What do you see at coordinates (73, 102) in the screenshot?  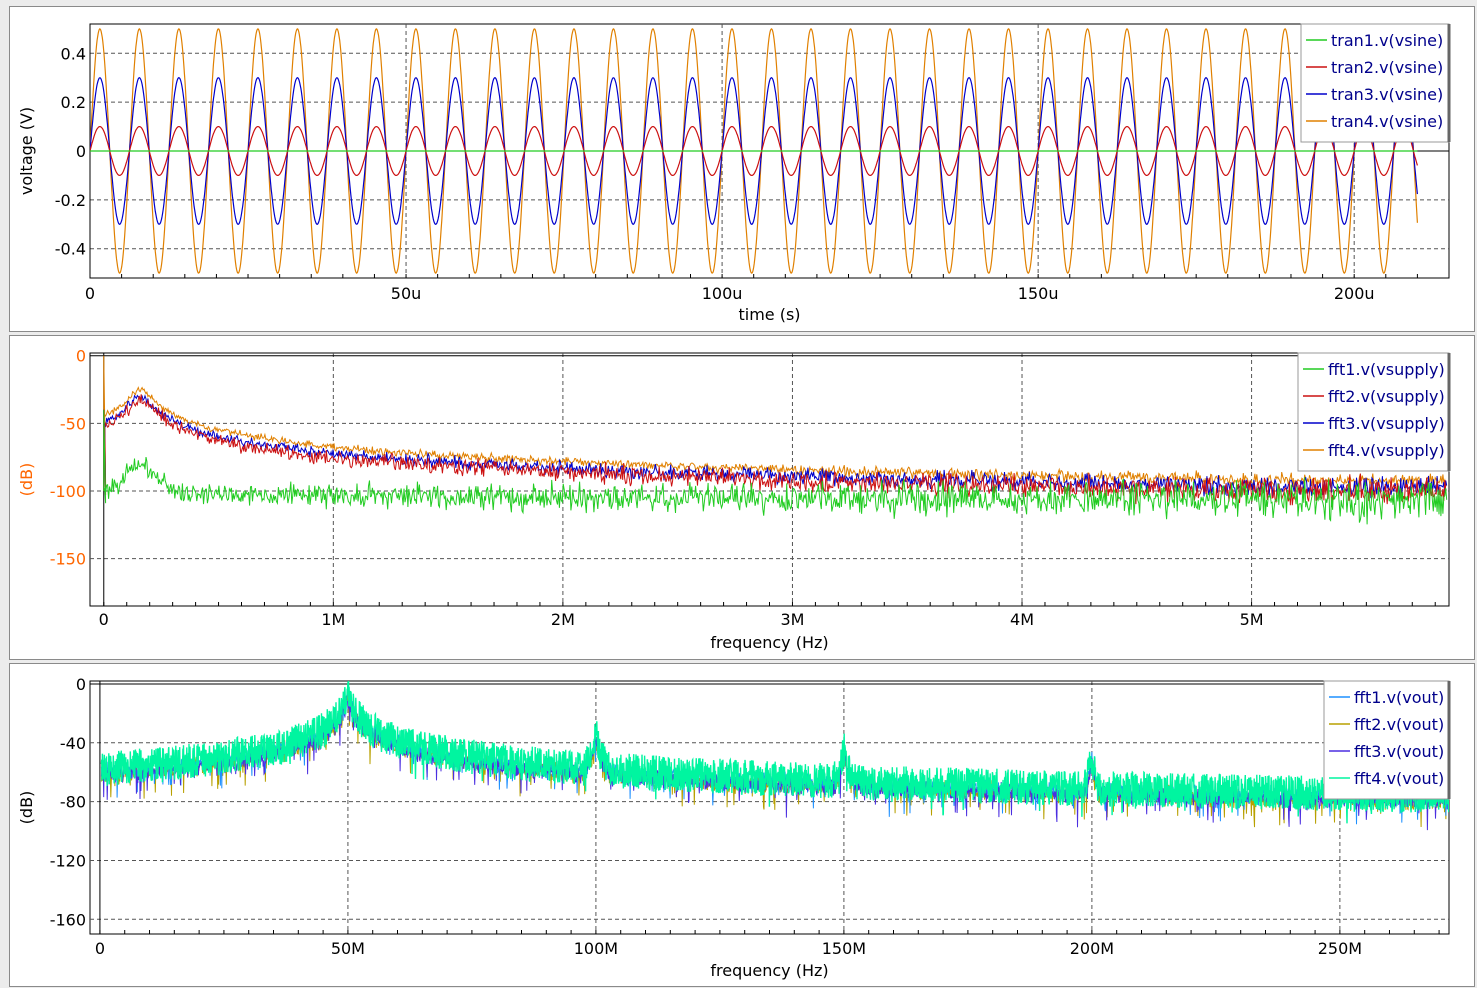 I see `y-tick-label: 0.2` at bounding box center [73, 102].